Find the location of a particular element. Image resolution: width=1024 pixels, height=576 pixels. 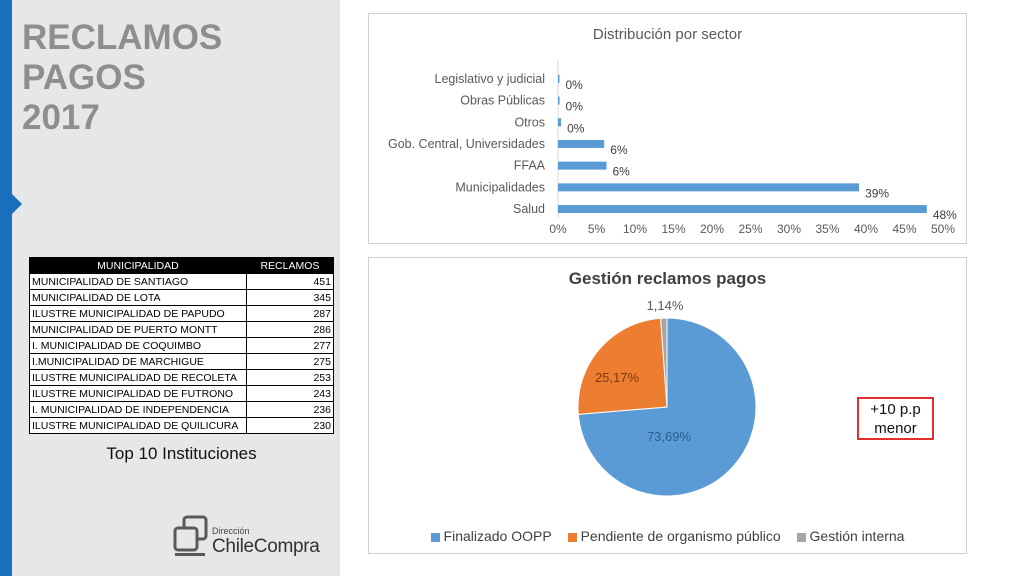

x-tick-label: 20% is located at coordinates (712, 229).